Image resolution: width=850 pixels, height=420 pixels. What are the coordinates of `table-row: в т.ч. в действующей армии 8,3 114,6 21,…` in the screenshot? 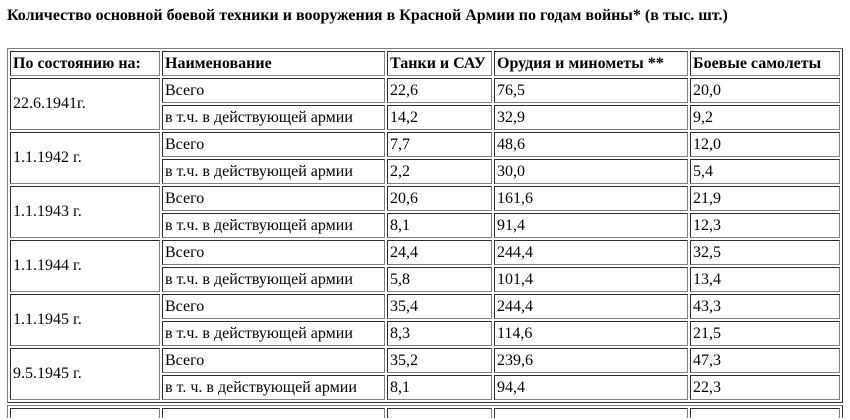 It's located at (425, 333).